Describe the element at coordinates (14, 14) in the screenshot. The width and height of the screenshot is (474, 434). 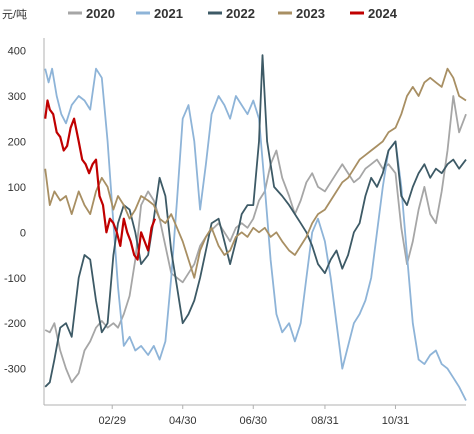
I see `y-unit-label: 元/吨` at that location.